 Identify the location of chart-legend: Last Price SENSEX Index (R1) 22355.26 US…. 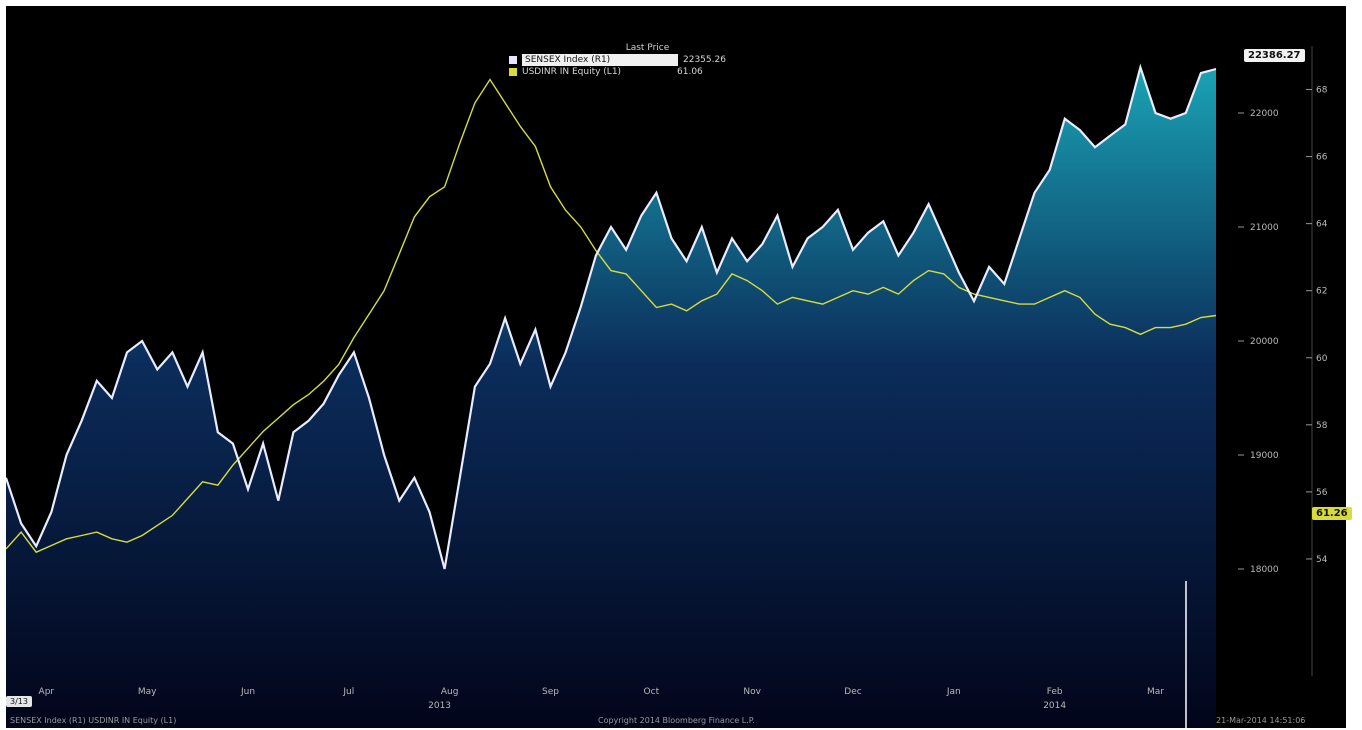
(617, 60).